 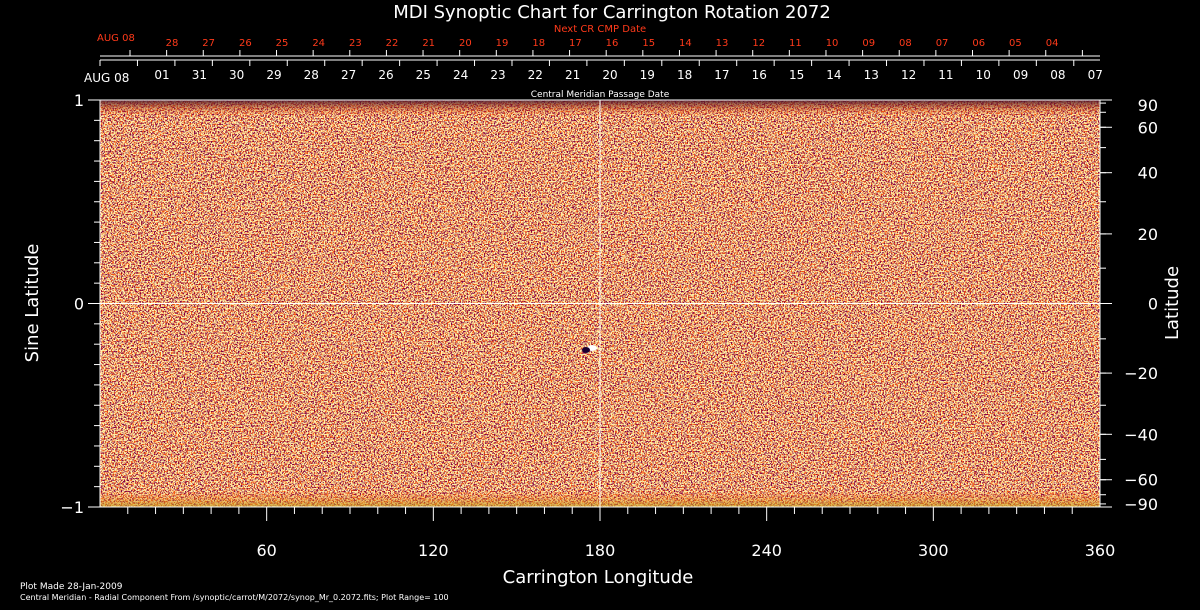 I want to click on y-right-tick-label: −60, so click(x=1141, y=480).